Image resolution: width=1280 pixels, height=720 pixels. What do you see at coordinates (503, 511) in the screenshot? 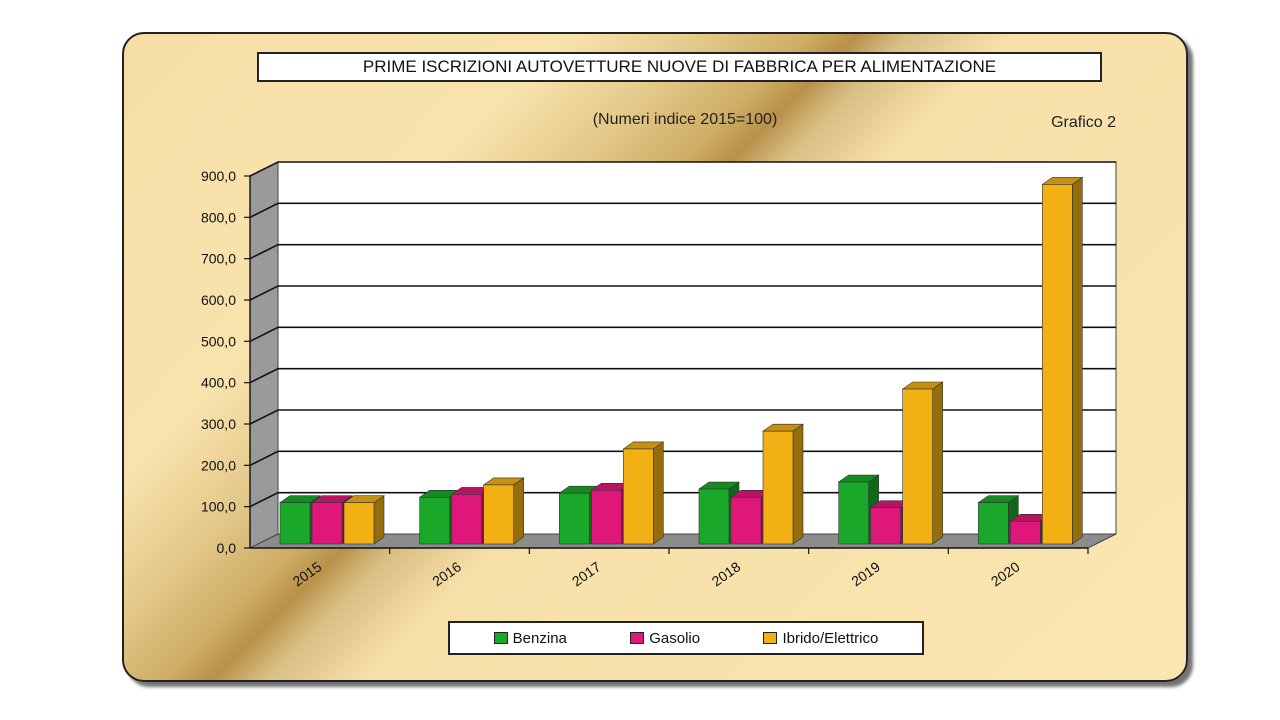
I see `bar-ibrido-elettrico-2016` at bounding box center [503, 511].